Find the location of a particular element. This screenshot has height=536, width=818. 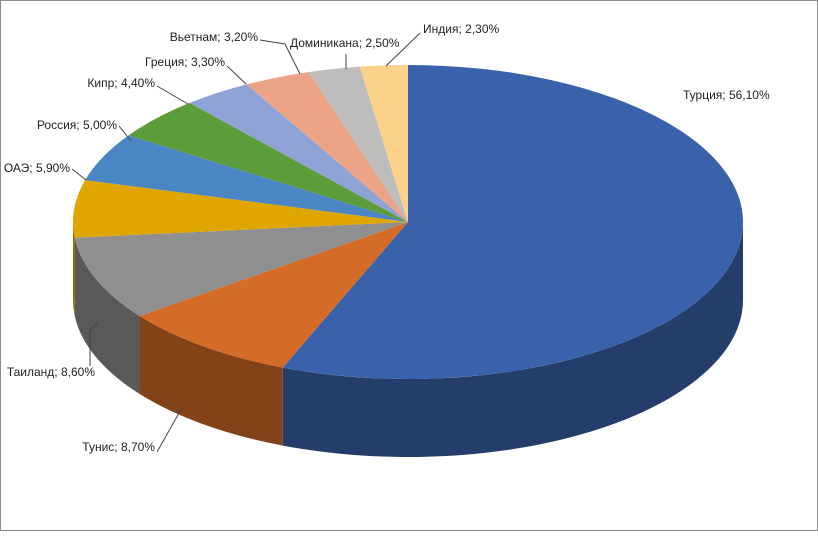

label-value: 3,30% is located at coordinates (208, 62).